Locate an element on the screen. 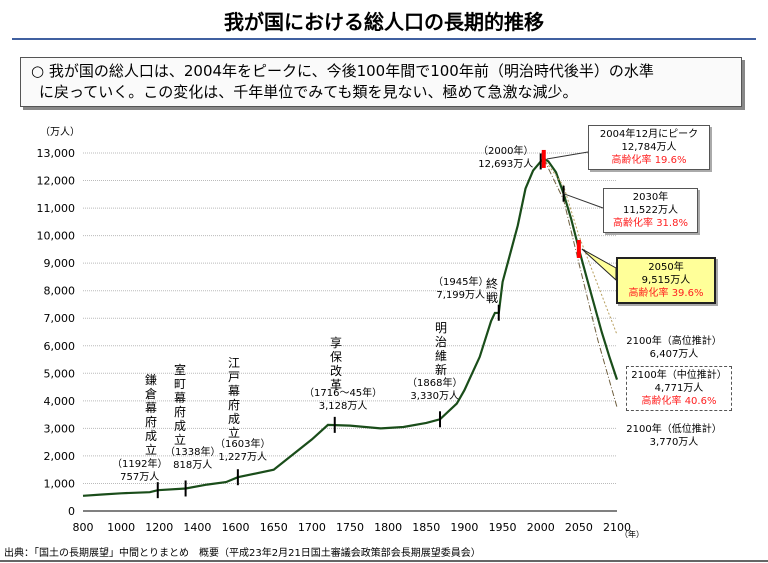 Image resolution: width=768 pixels, height=563 pixels. callout-leader-peak is located at coordinates (567, 155).